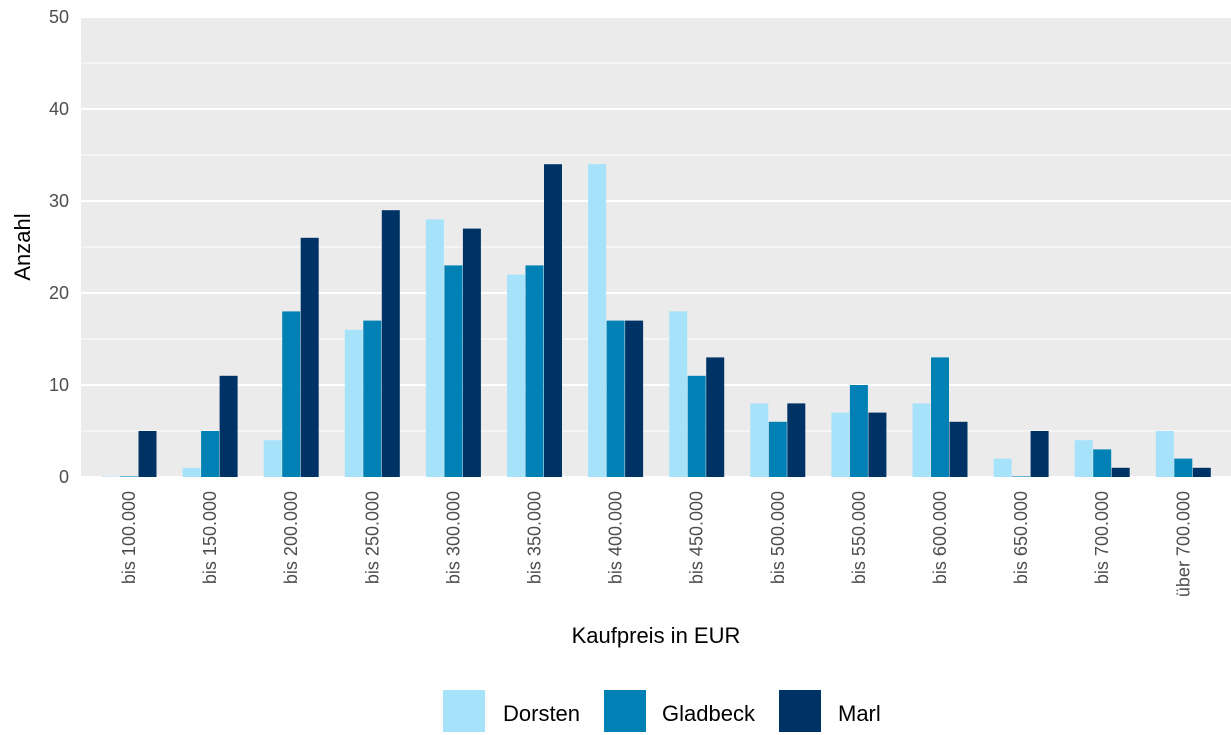  I want to click on x-tick-label: bis 550.000, so click(859, 537).